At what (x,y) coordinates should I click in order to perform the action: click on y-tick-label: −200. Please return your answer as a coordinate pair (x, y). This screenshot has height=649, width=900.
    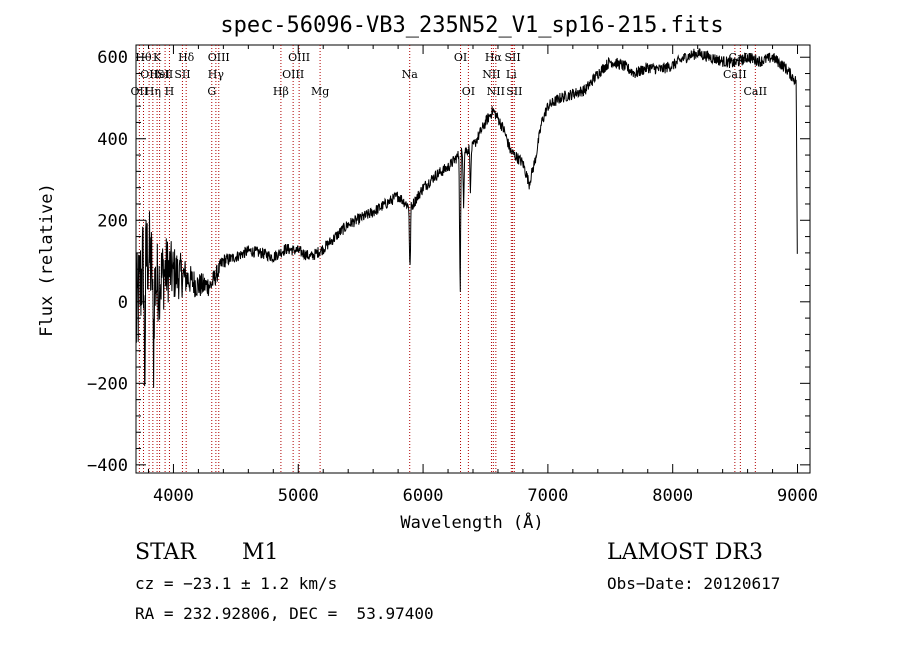
    Looking at the image, I should click on (107, 384).